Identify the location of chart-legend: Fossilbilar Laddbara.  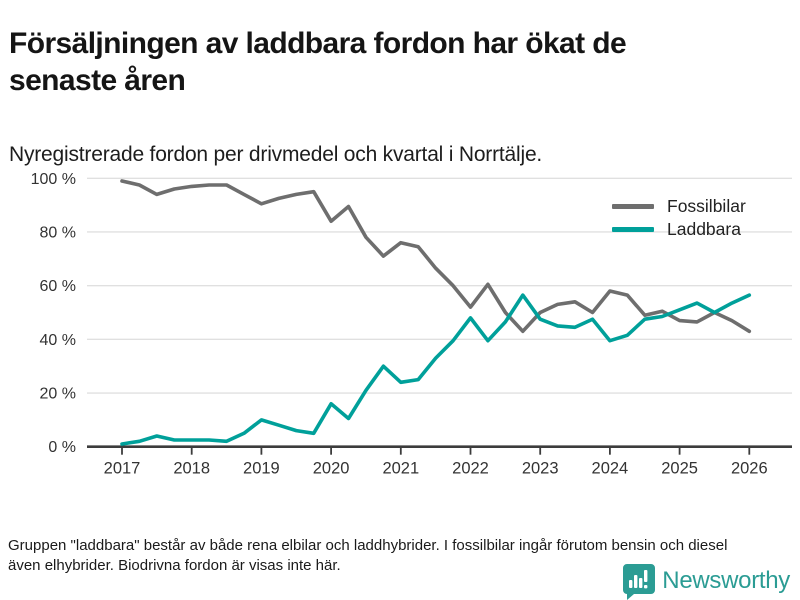
(679, 218).